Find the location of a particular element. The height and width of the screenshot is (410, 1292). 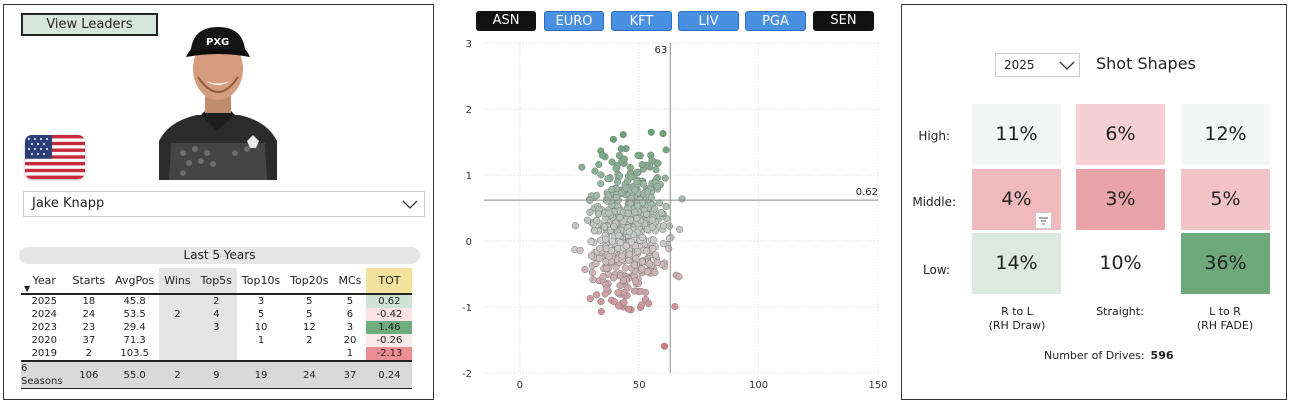

cell-tot: -0.42 is located at coordinates (389, 314).